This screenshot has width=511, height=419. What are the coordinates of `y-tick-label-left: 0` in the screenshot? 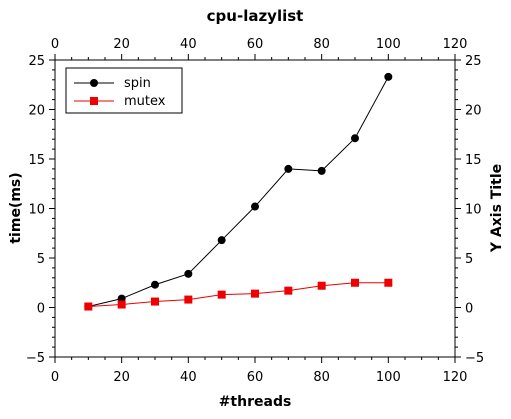 It's located at (41, 309).